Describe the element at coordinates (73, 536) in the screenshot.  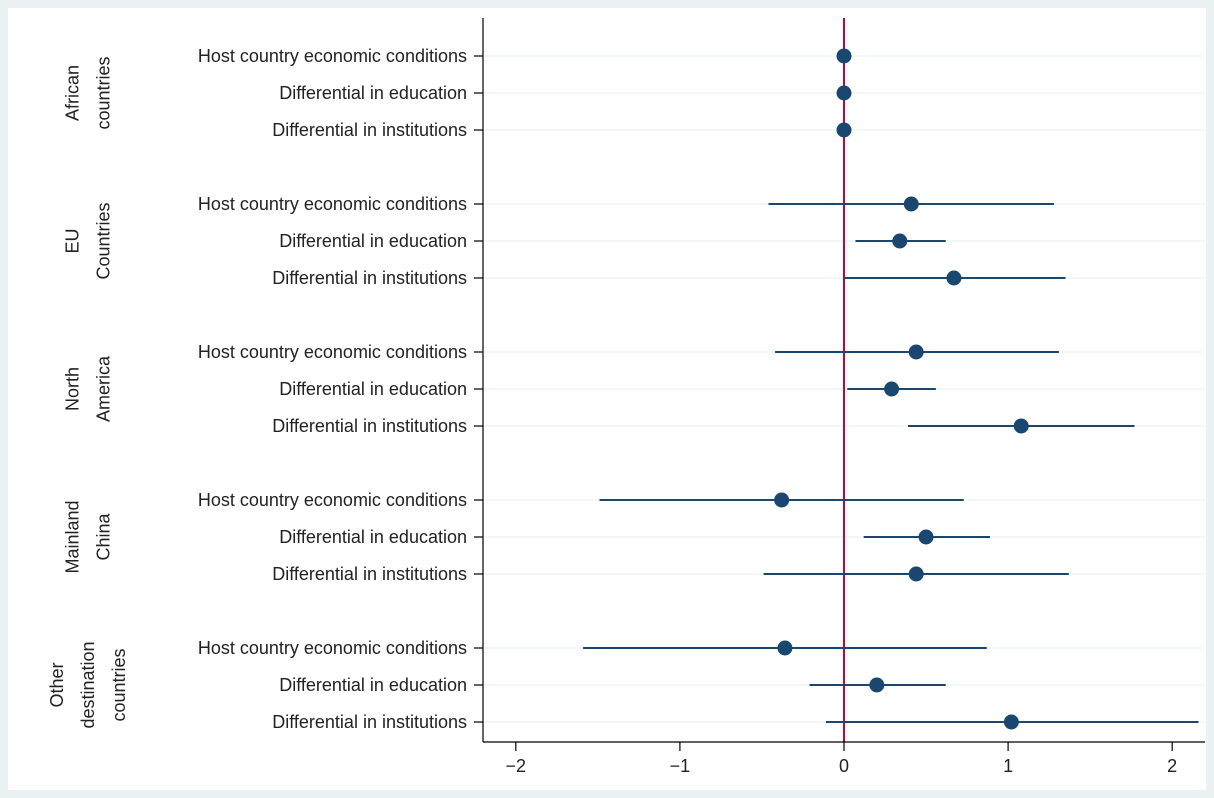
I see `group-label: Mainland` at that location.